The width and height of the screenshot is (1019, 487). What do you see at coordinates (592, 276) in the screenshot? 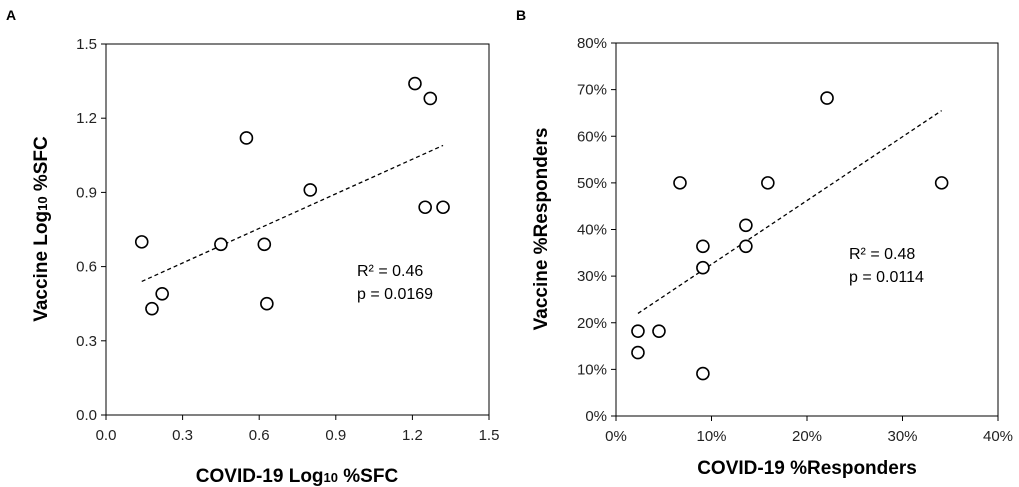
I see `y-tick-label: 30%` at bounding box center [592, 276].